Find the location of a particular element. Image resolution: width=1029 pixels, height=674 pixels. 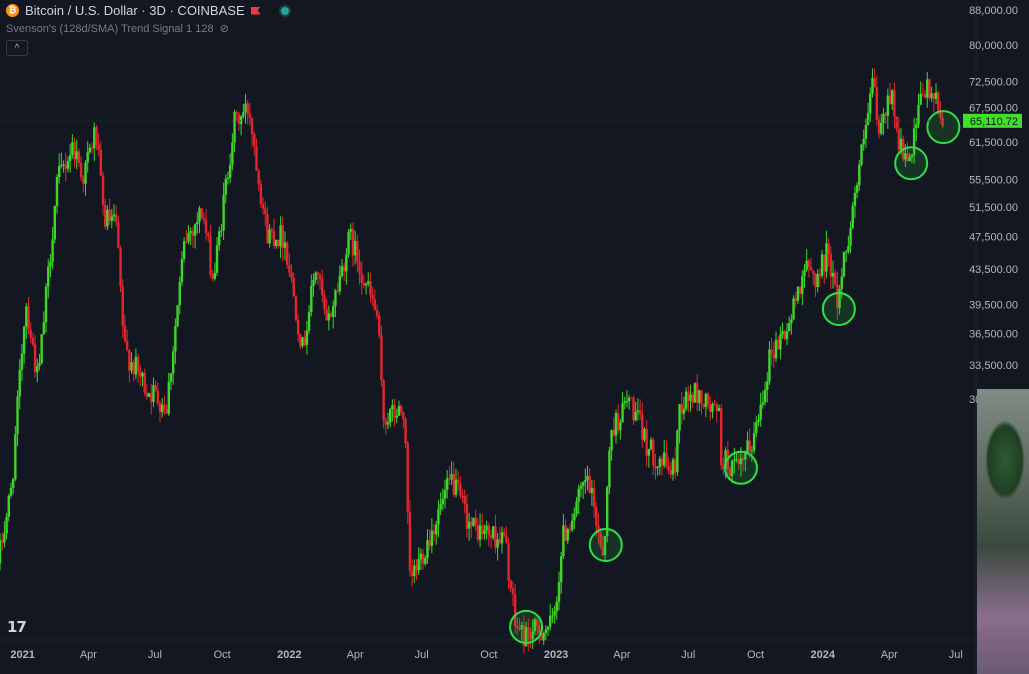

time-tick-label: 2023 is located at coordinates (556, 655).